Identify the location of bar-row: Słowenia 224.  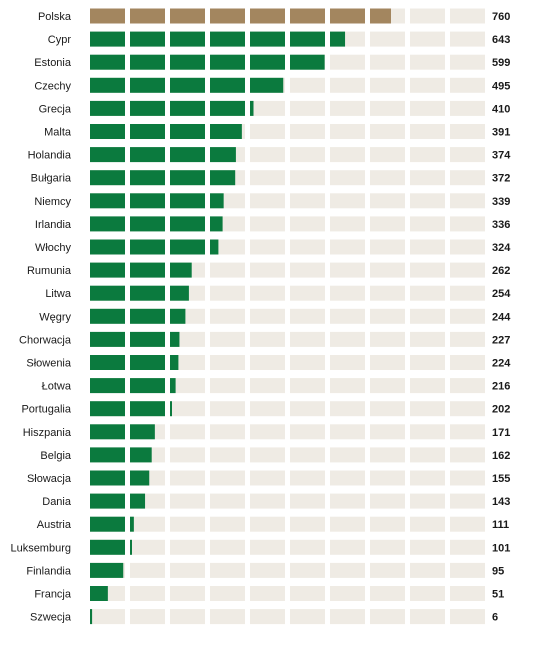
(268, 362).